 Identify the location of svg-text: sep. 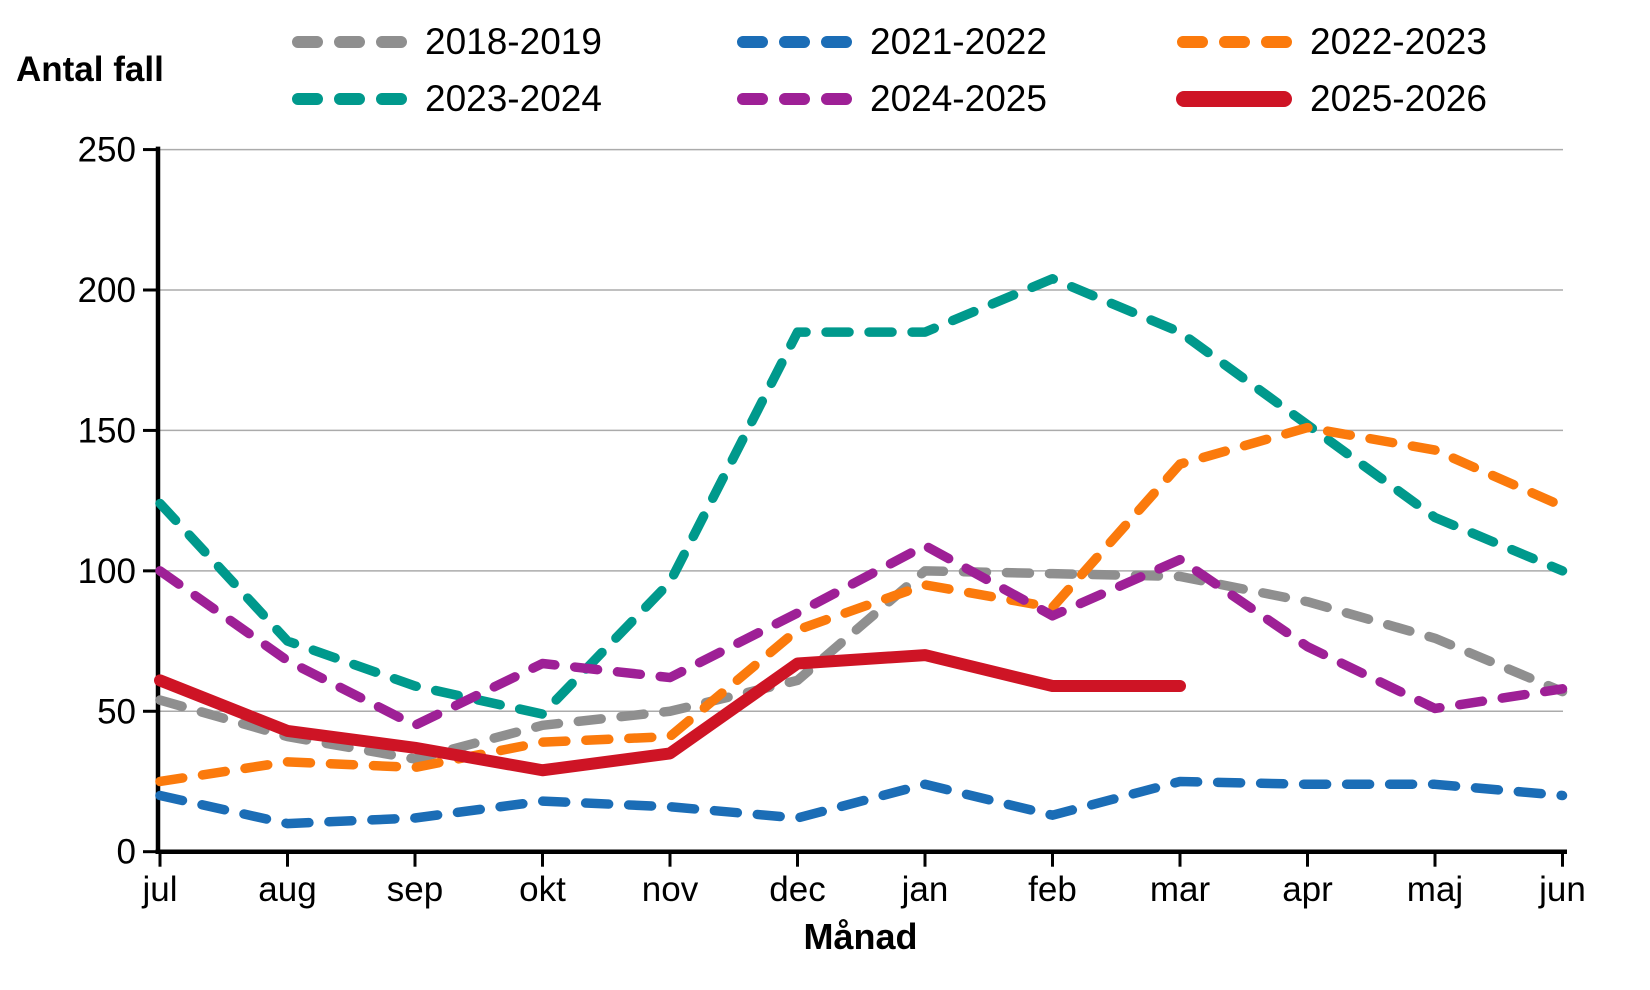
(415, 889).